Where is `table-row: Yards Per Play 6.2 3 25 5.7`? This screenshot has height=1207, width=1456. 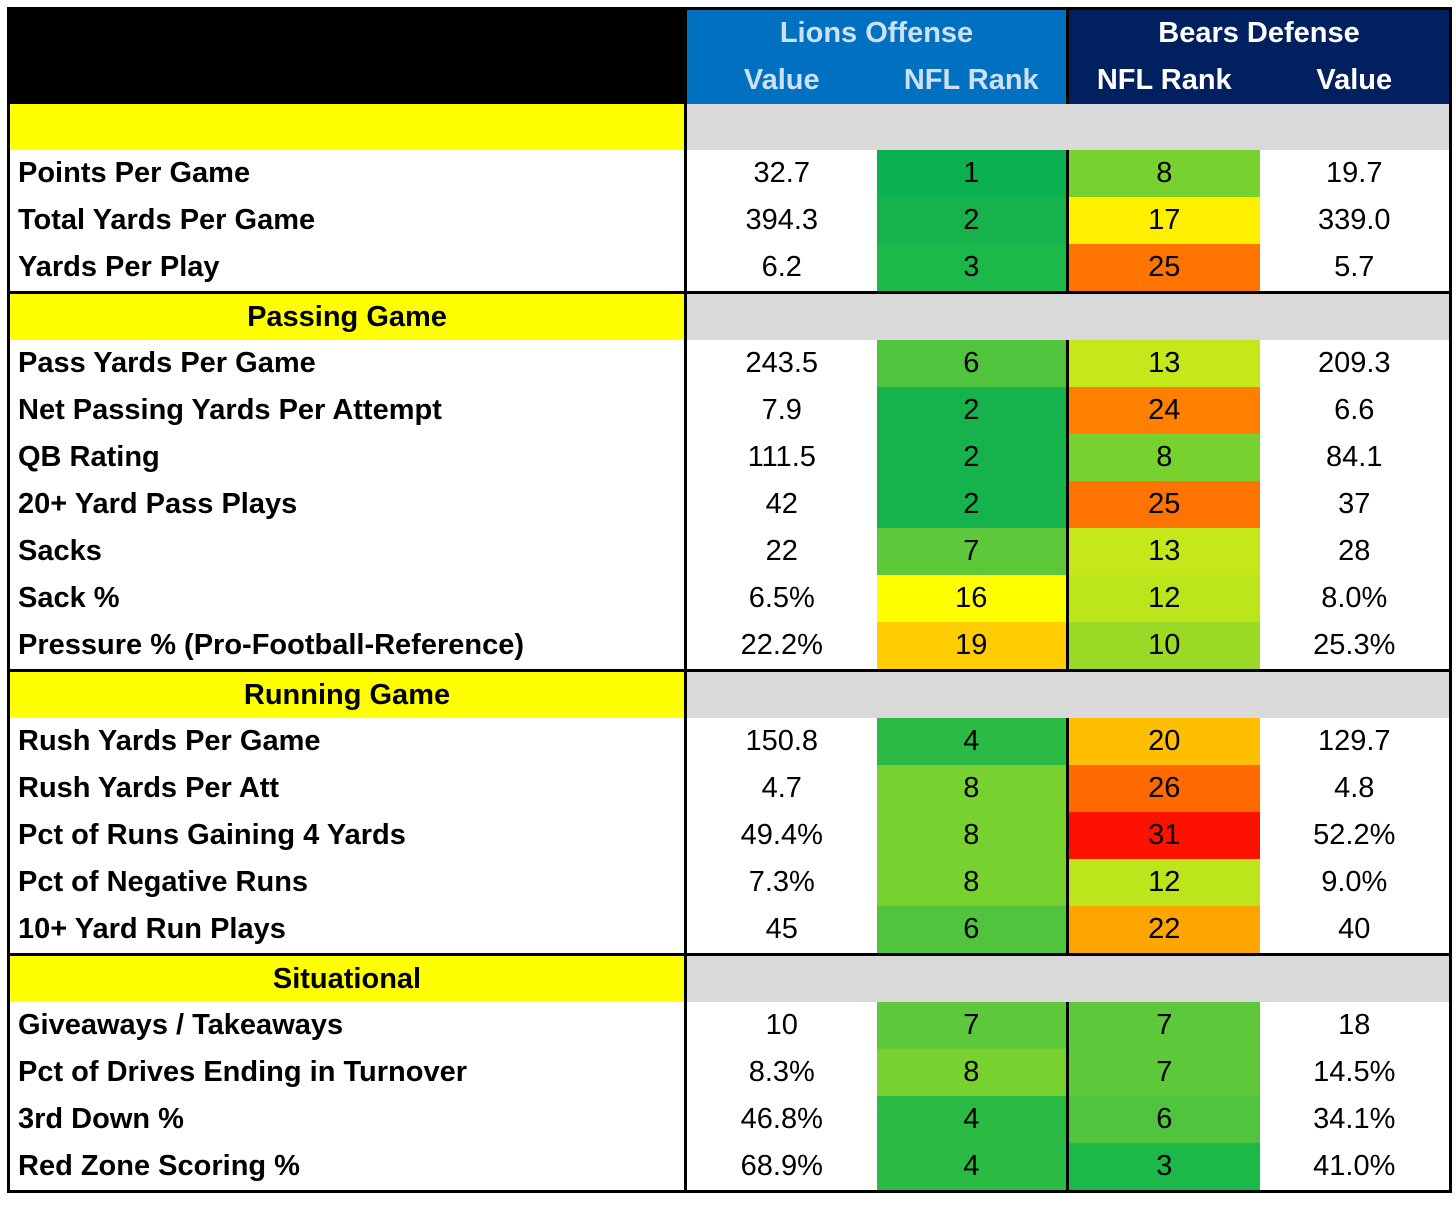 table-row: Yards Per Play 6.2 3 25 5.7 is located at coordinates (730, 268).